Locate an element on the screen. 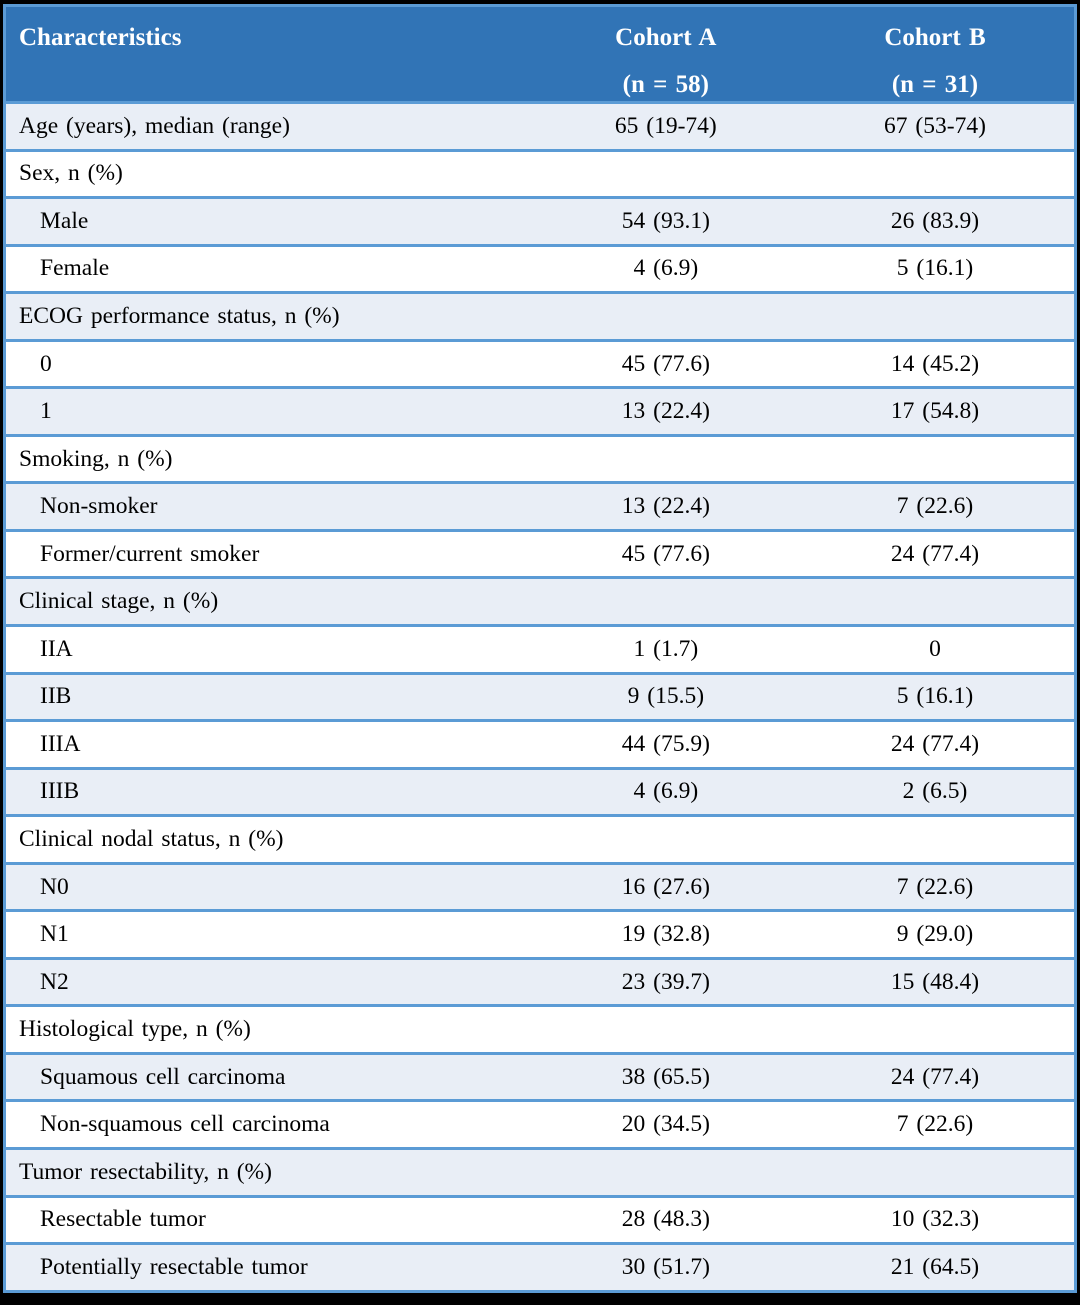  cohort-b-value: 67 (53-74) is located at coordinates (935, 126).